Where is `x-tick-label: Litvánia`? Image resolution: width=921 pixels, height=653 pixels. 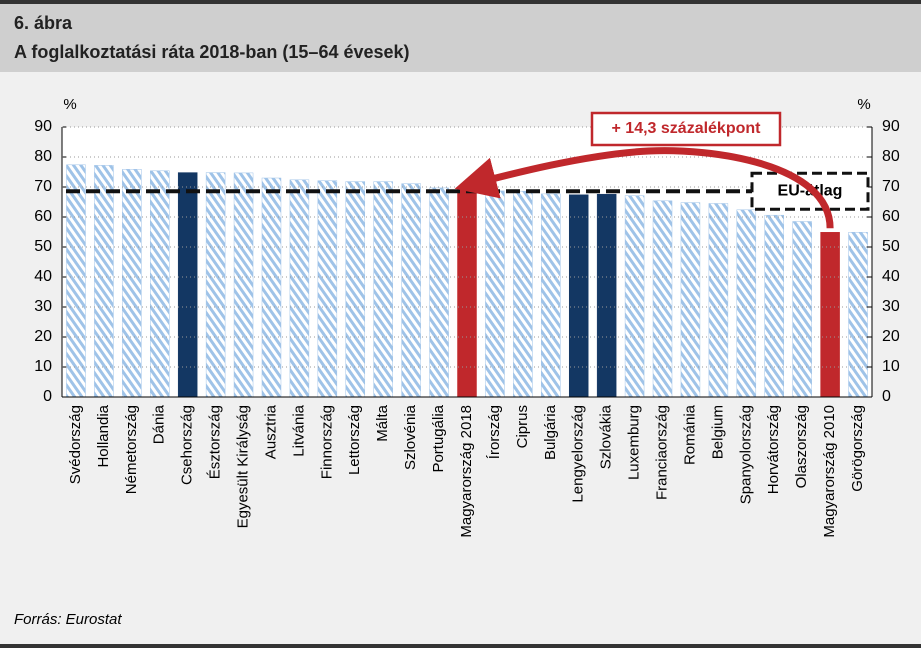 x-tick-label: Litvánia is located at coordinates (298, 430).